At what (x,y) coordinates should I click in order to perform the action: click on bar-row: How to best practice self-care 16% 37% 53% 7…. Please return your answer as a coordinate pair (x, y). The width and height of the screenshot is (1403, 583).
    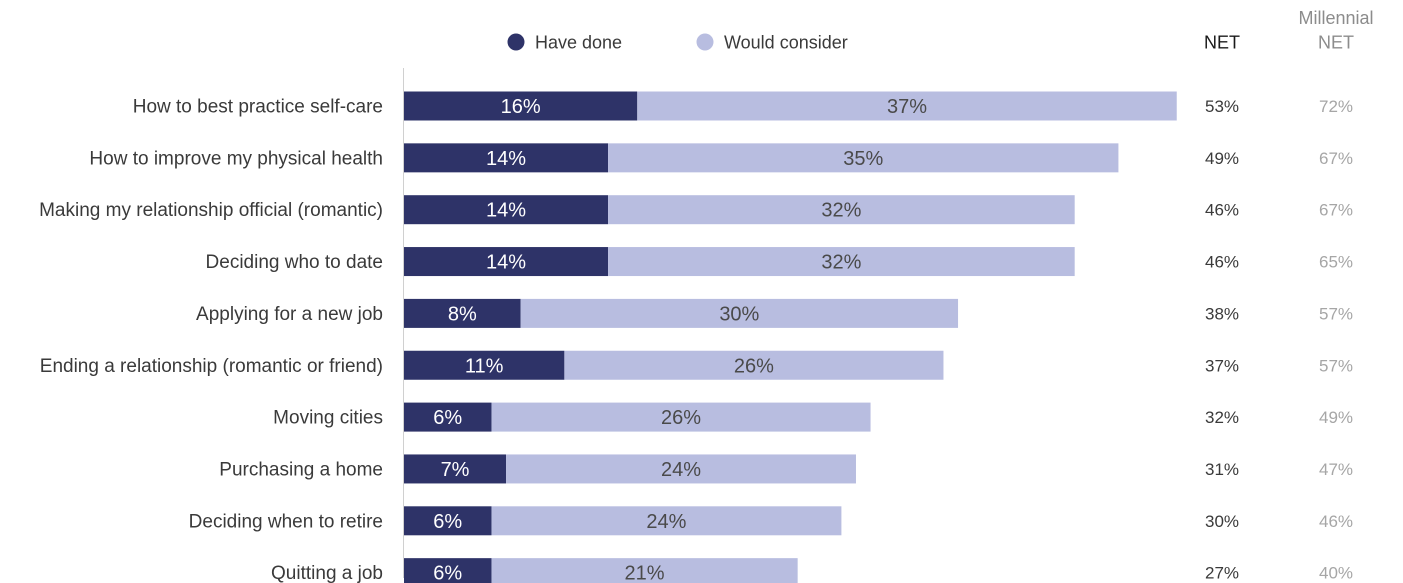
    Looking at the image, I should click on (743, 106).